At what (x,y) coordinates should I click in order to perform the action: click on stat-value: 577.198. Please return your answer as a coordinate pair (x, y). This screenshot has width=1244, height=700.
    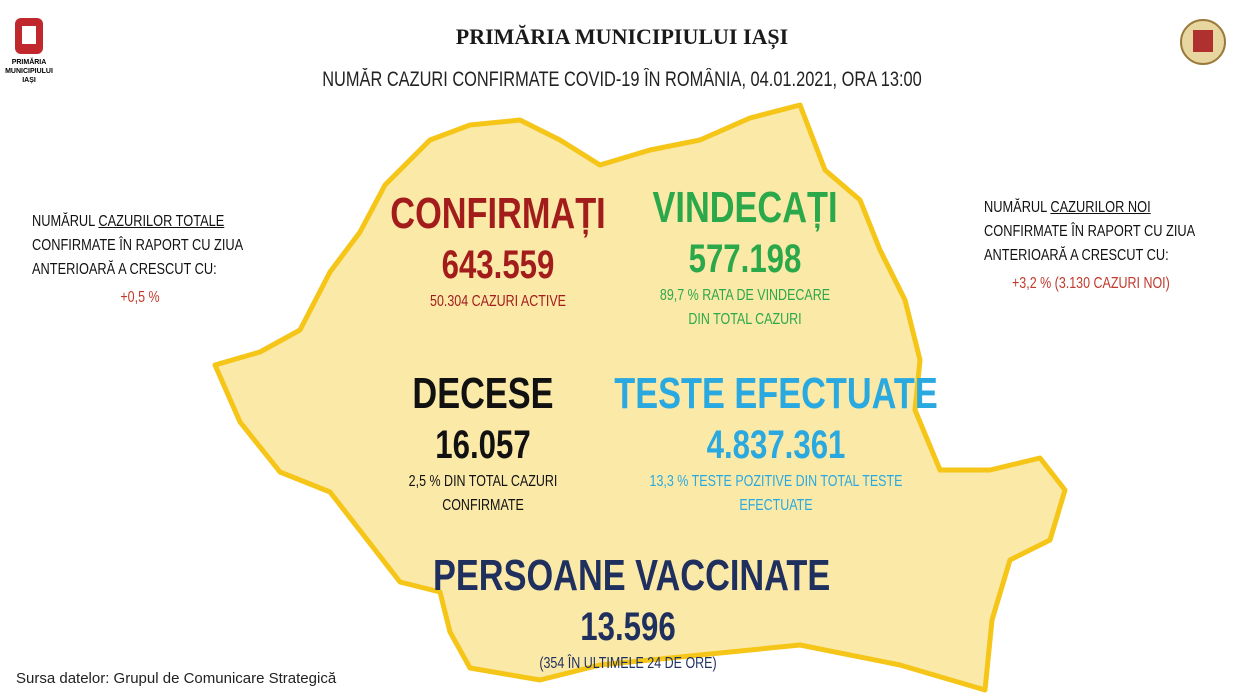
    Looking at the image, I should click on (745, 259).